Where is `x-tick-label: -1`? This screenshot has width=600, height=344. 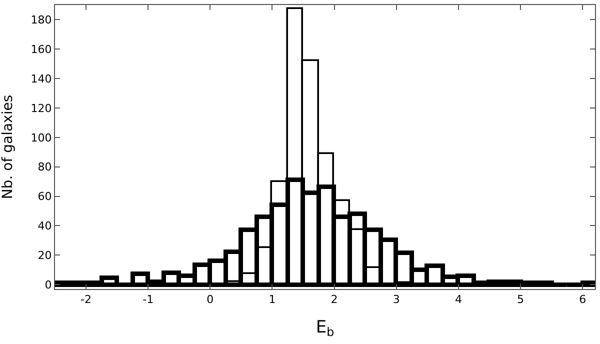
x-tick-label: -1 is located at coordinates (148, 299).